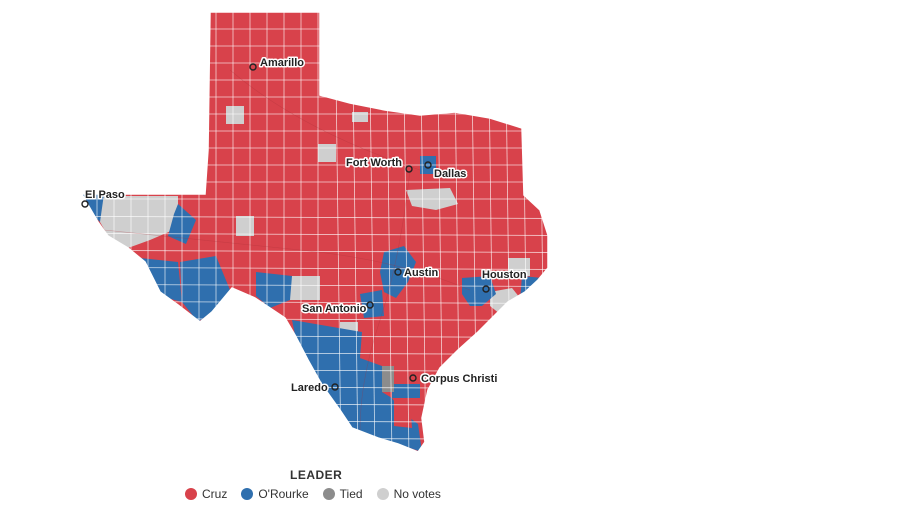 The width and height of the screenshot is (900, 510). I want to click on region-novotes-coast, so click(505, 301).